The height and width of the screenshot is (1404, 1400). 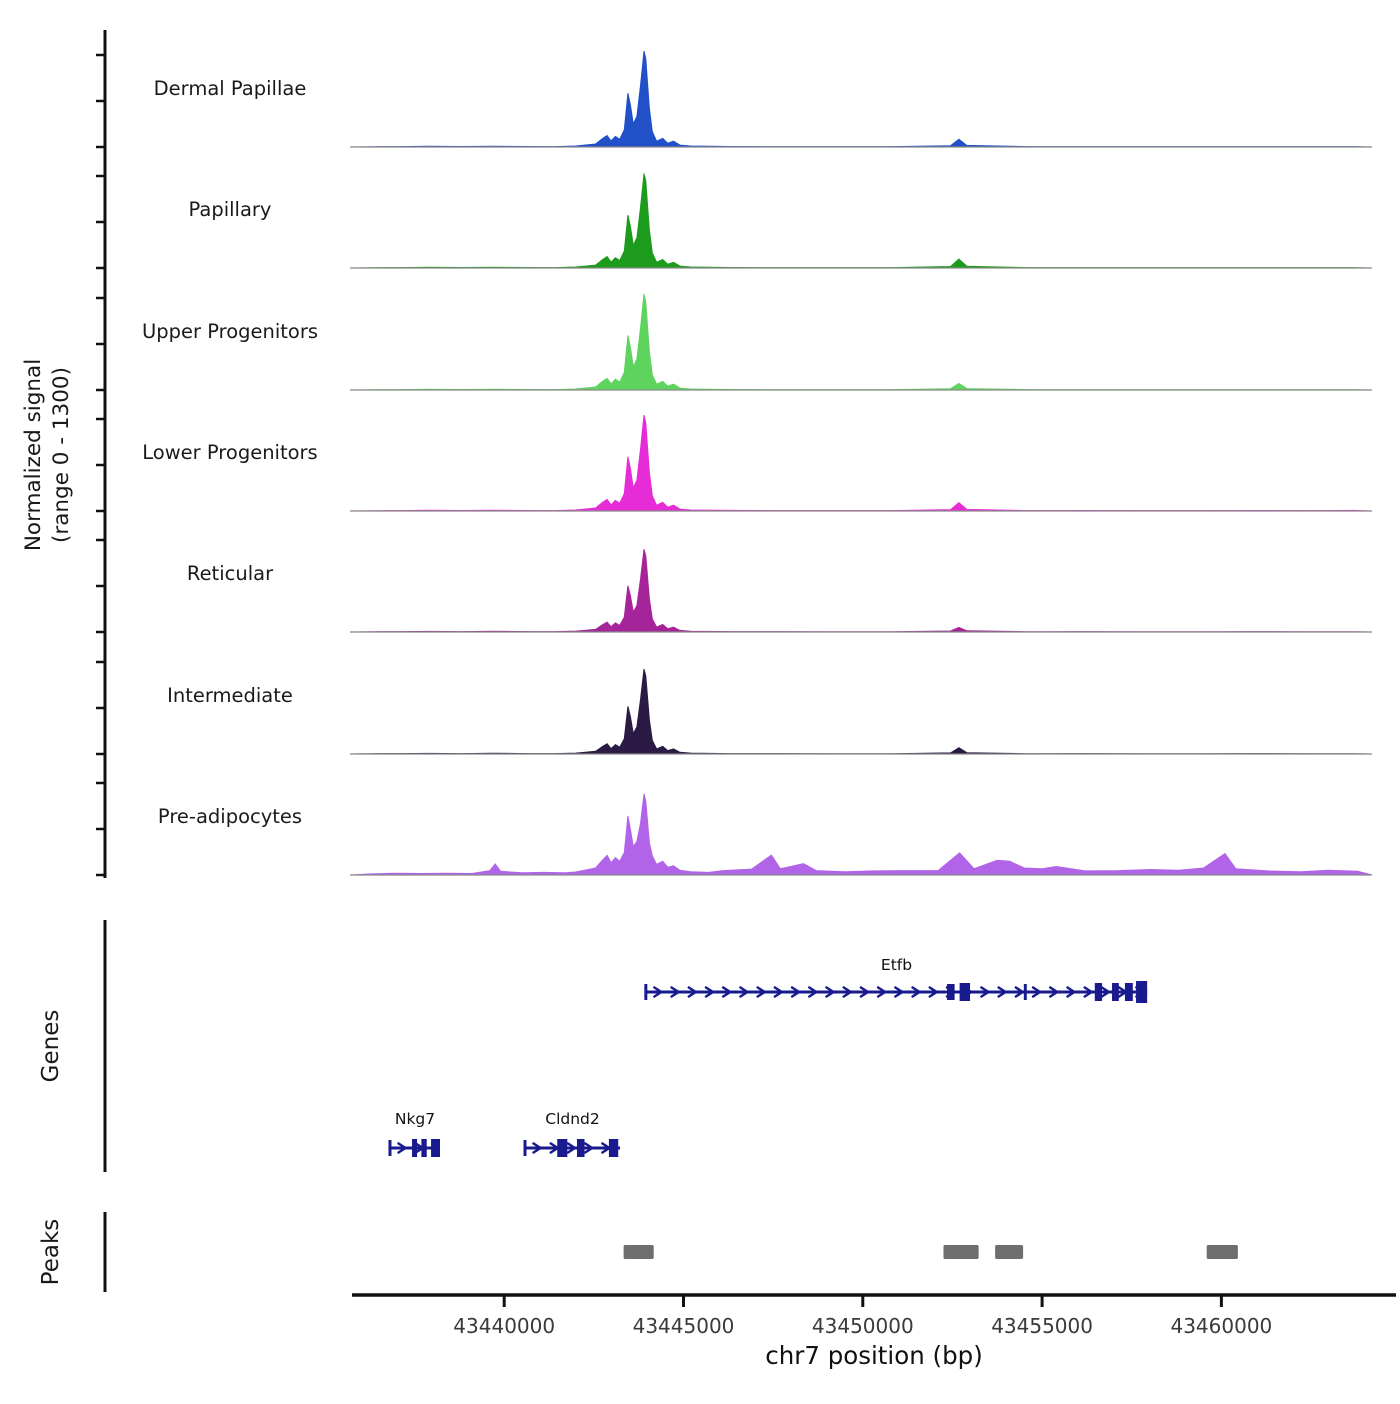 I want to click on signal-area-intermediate, so click(x=861, y=711).